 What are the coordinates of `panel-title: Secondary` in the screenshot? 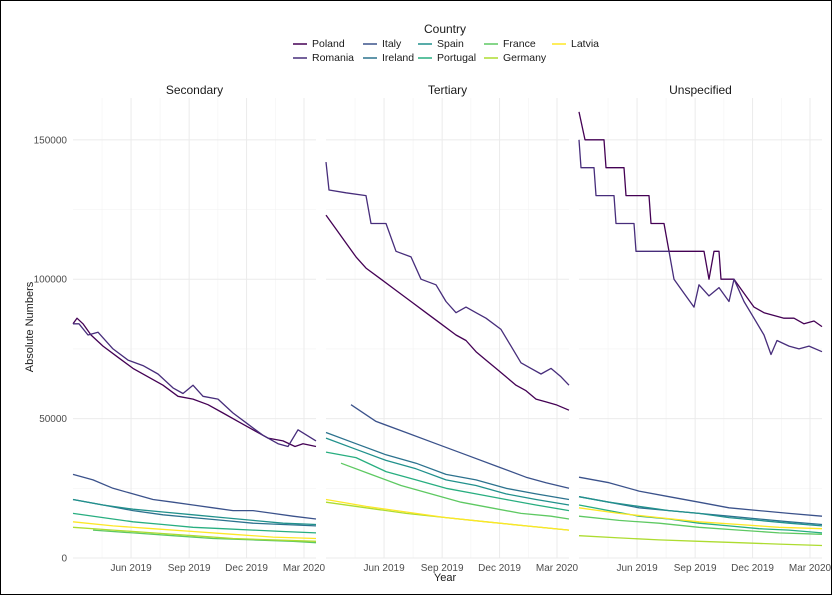 It's located at (194, 90).